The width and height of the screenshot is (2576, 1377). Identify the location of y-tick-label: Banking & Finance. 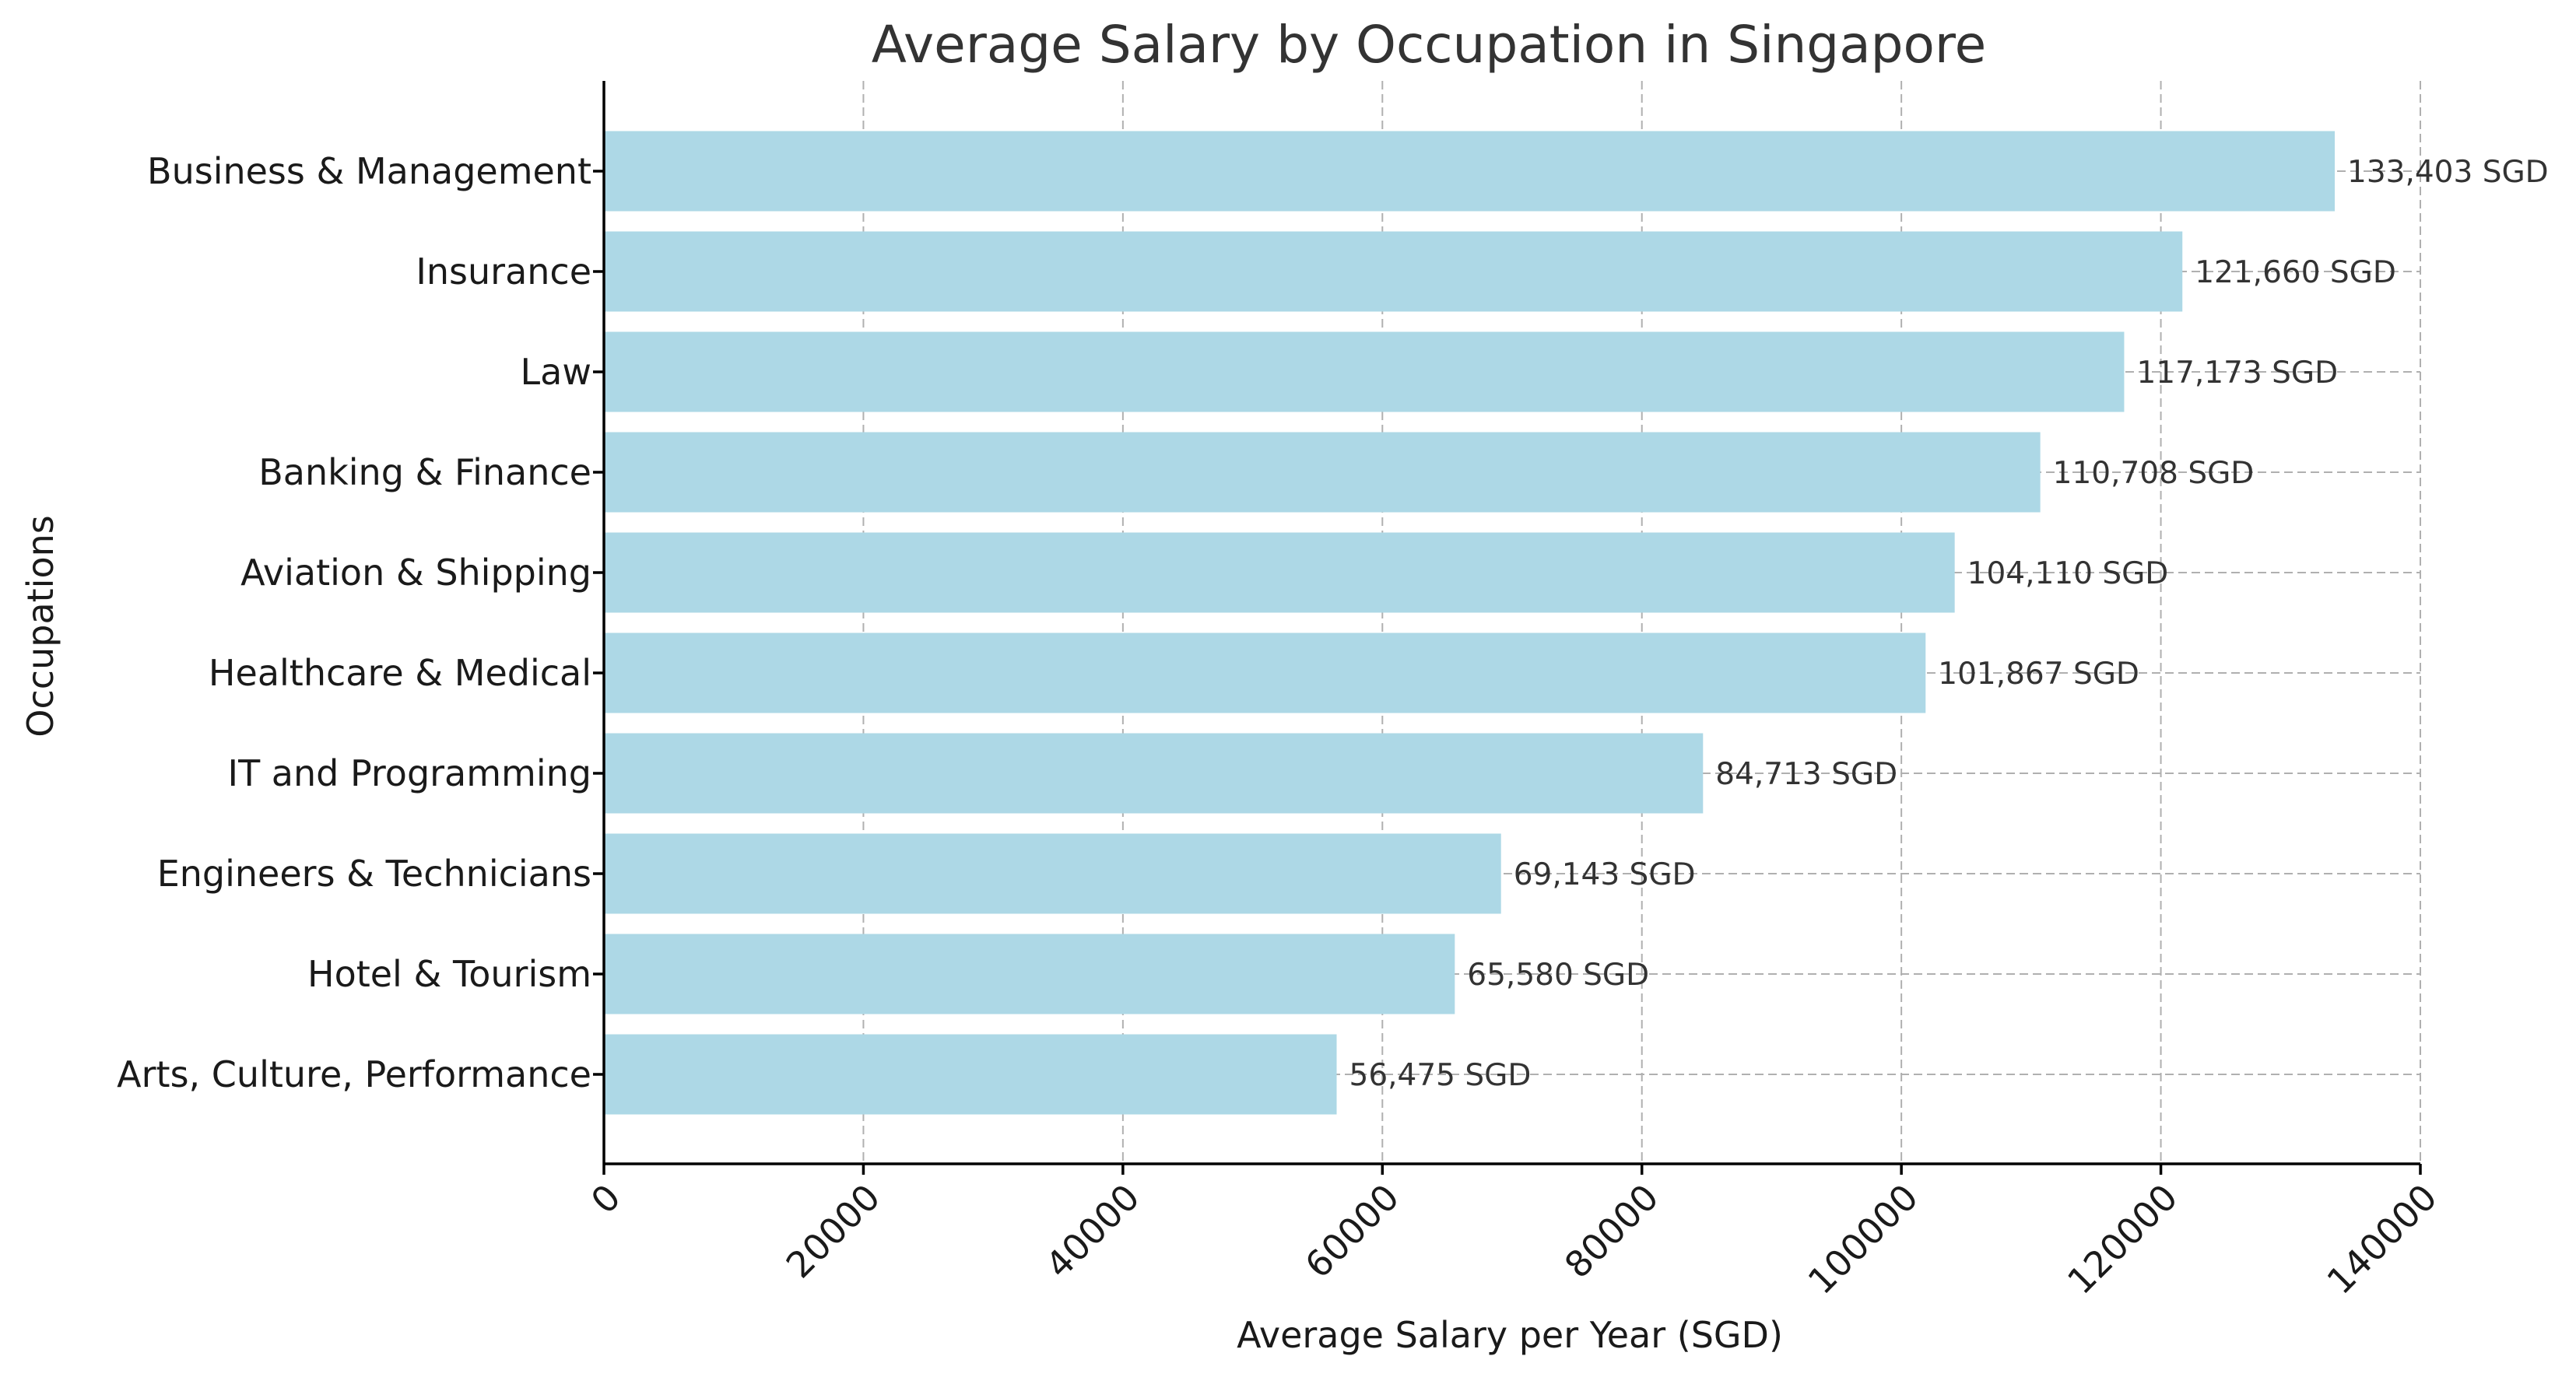
(424, 472).